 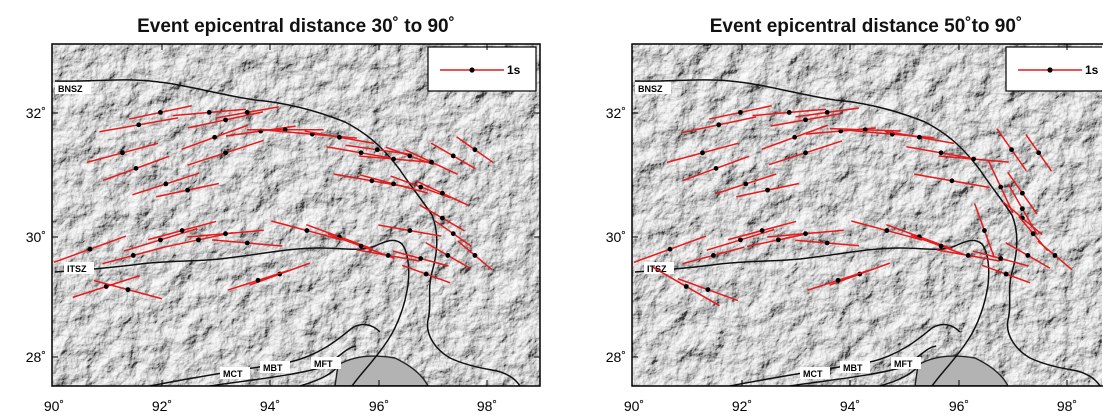 I want to click on bnsz-label: BNSZ, so click(x=650, y=89).